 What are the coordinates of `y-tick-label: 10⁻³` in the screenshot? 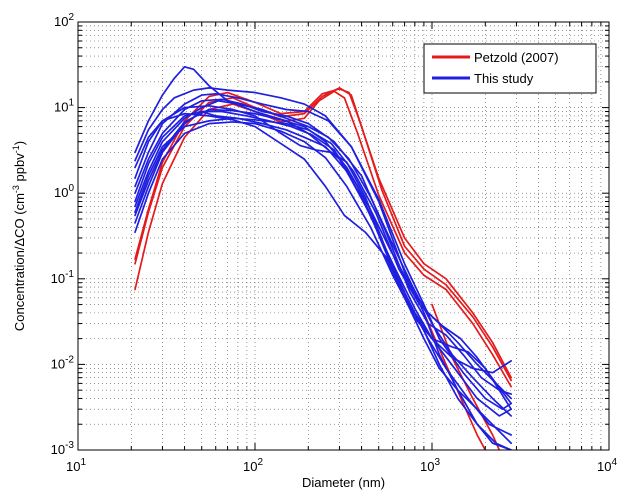 It's located at (63, 448).